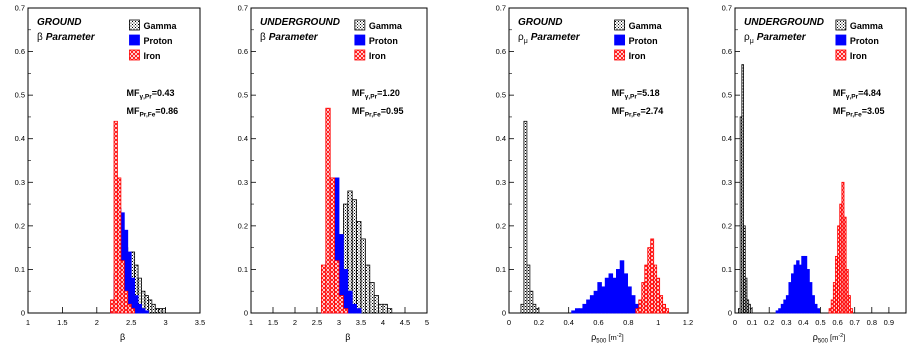 The image size is (911, 345). I want to click on parameter-word: Parameter, so click(294, 37).